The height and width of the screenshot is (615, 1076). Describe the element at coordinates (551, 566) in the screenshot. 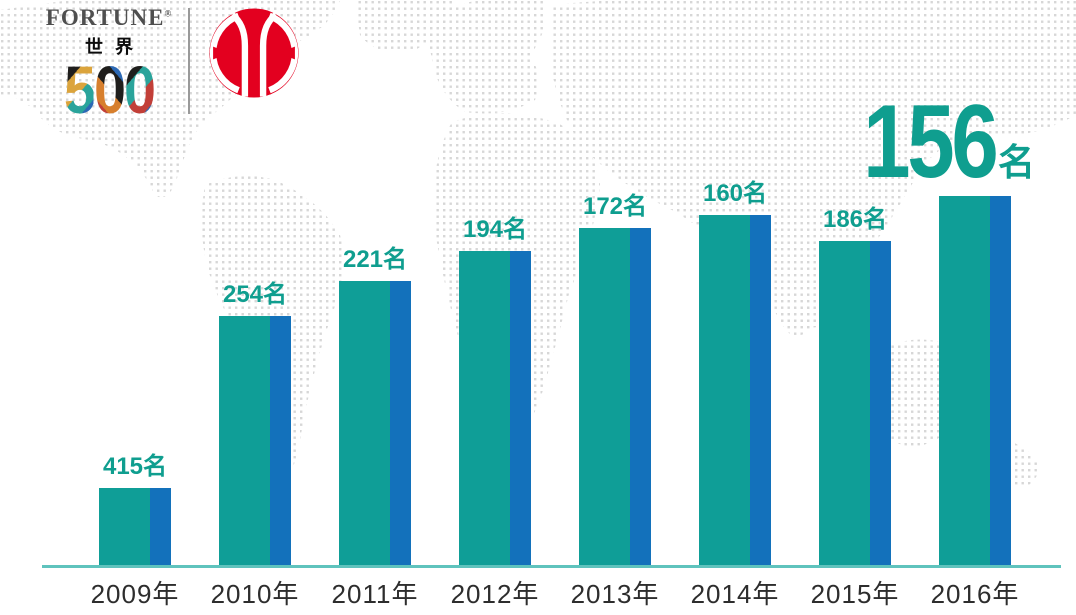

I see `x-axis-line` at that location.